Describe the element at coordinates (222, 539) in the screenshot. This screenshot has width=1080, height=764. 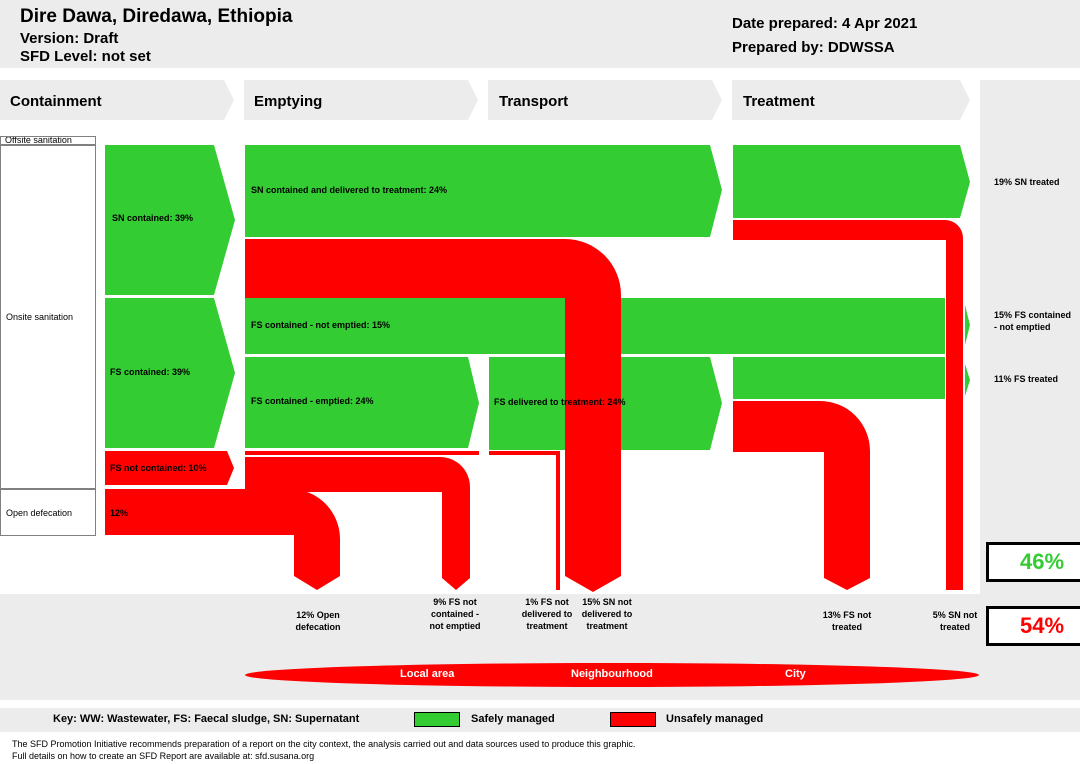
I see `flow-open-defecation` at that location.